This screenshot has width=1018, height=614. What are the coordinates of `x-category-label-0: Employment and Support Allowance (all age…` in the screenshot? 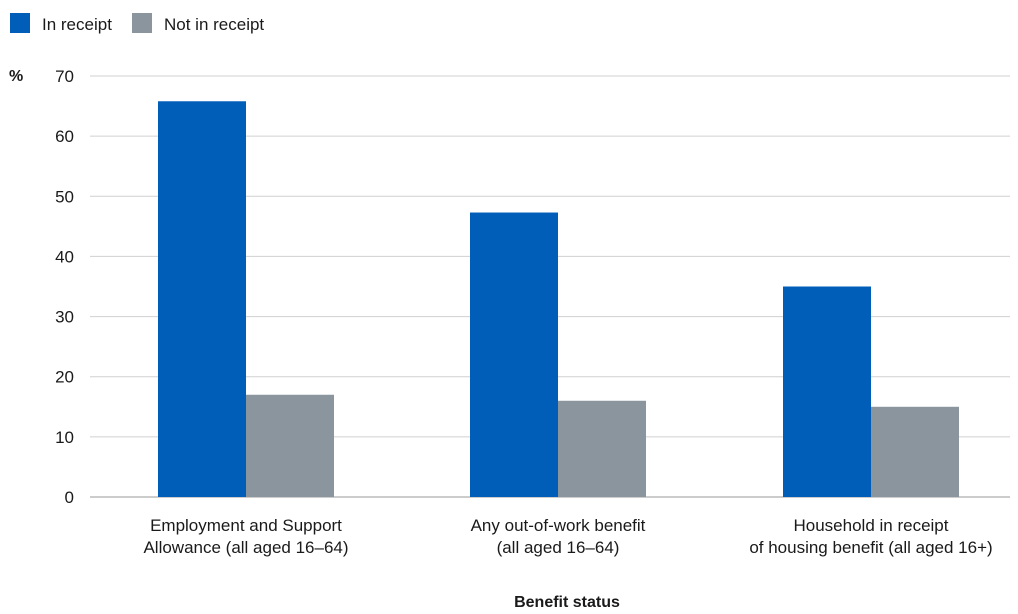 It's located at (245, 536).